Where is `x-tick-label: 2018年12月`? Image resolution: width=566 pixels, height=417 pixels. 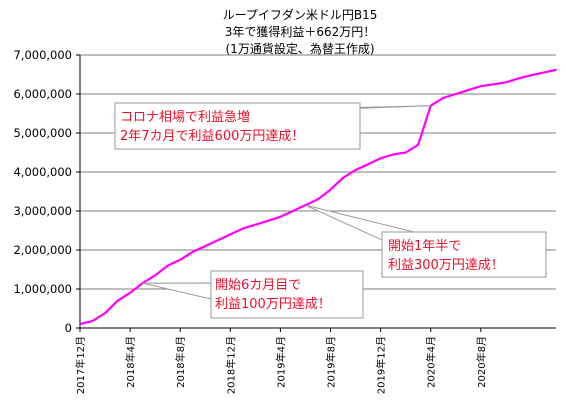 x-tick-label: 2018年12月 is located at coordinates (230, 365).